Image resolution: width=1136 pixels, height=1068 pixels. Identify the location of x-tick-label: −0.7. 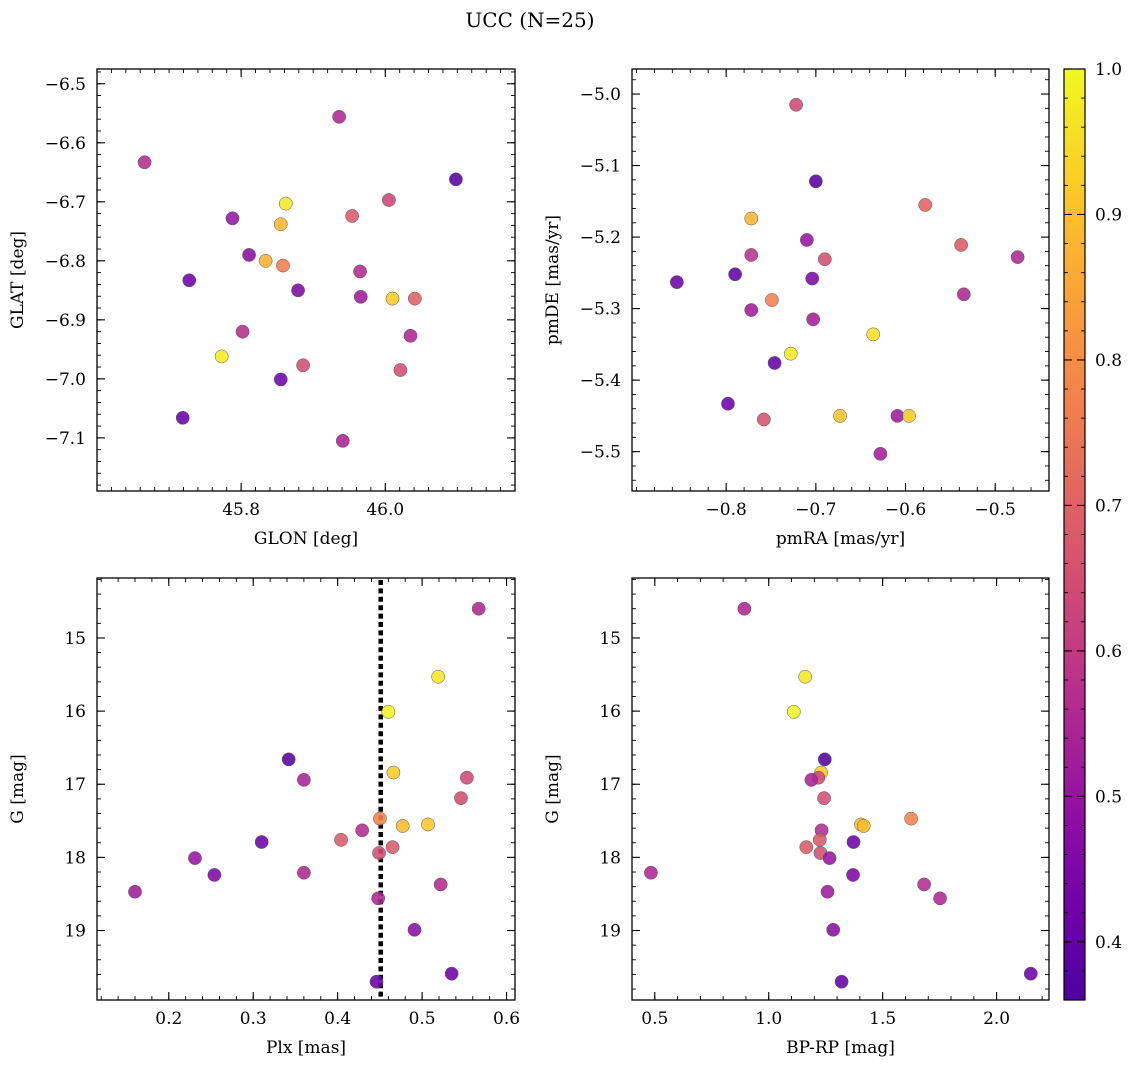
(815, 510).